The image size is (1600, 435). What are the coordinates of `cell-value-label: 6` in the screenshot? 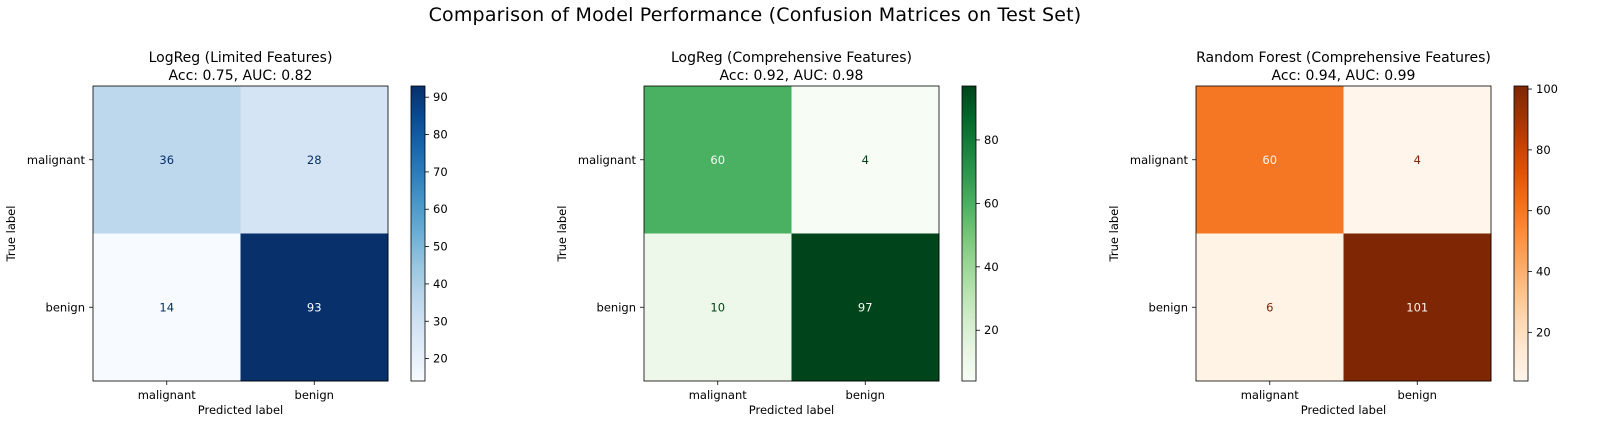 It's located at (1269, 307).